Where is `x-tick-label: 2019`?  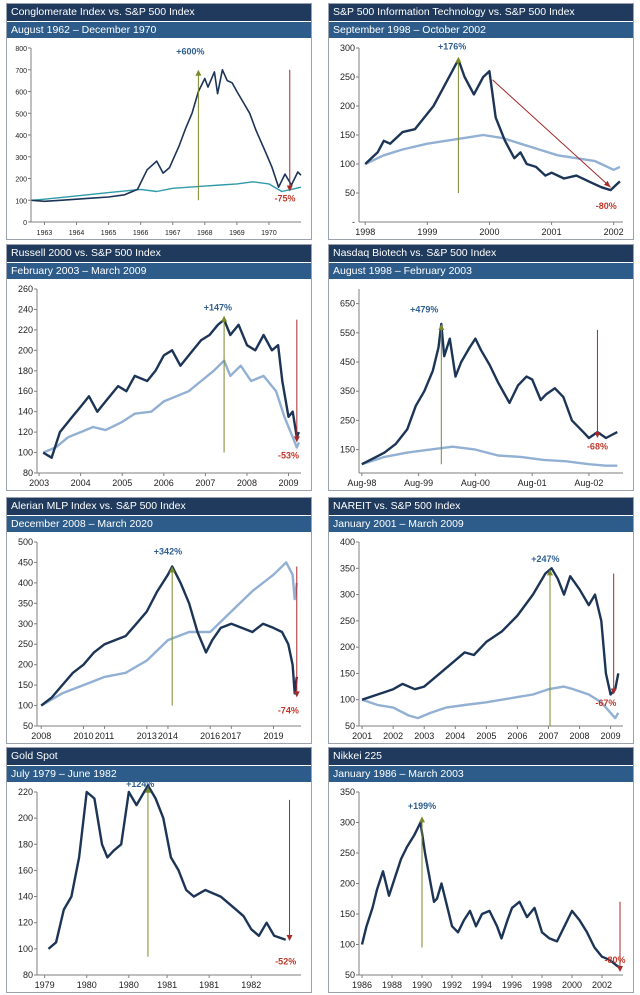 x-tick-label: 2019 is located at coordinates (274, 736).